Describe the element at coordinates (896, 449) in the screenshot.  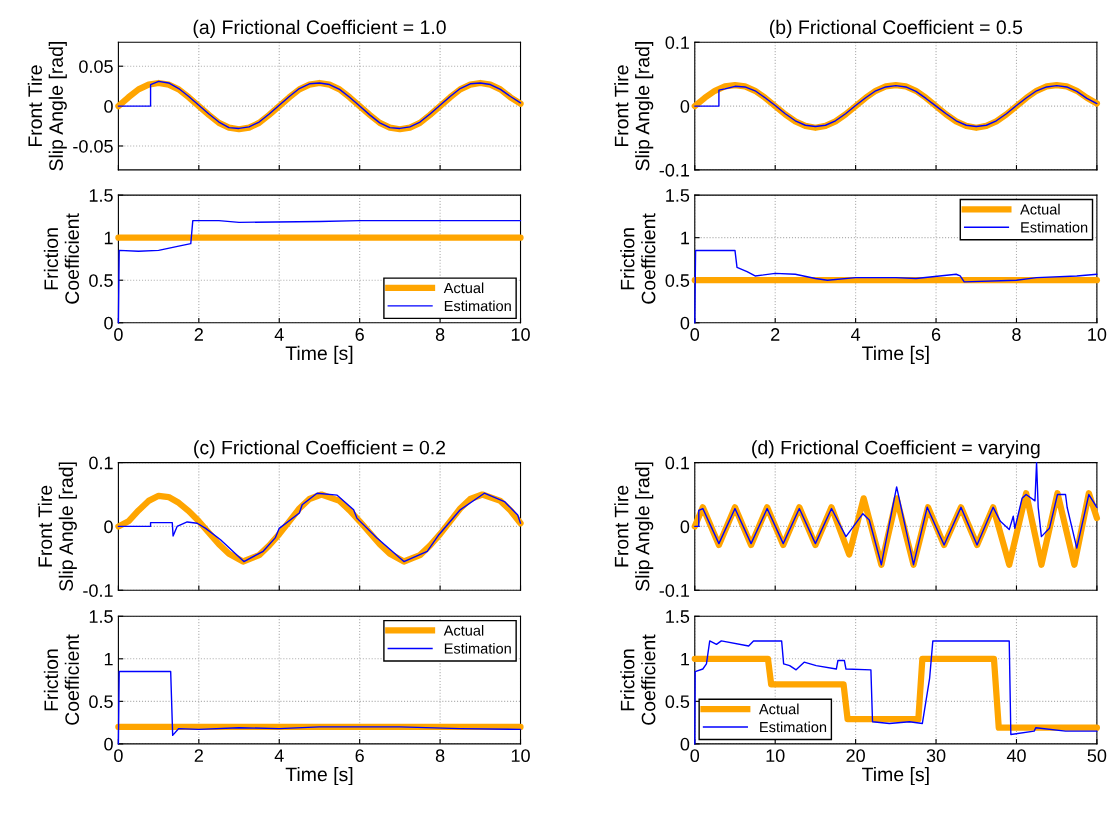
I see `chart-title: (d) Frictional Coefficient = varying` at that location.